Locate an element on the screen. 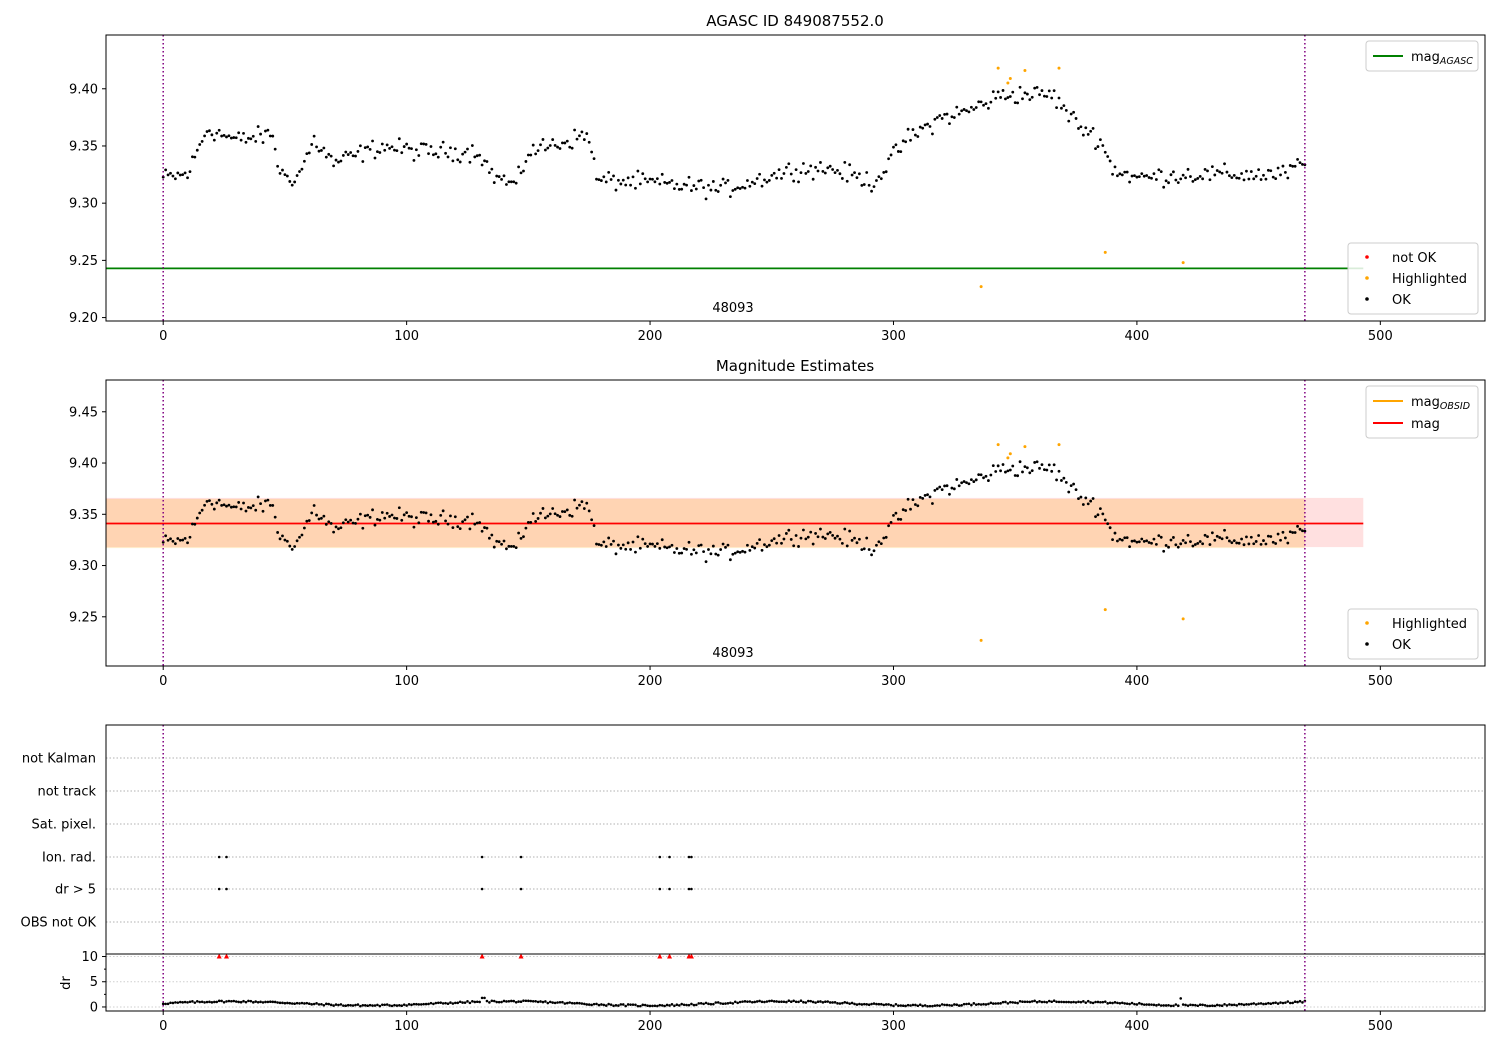  p3-flag-label: dr > 5 is located at coordinates (75, 890).